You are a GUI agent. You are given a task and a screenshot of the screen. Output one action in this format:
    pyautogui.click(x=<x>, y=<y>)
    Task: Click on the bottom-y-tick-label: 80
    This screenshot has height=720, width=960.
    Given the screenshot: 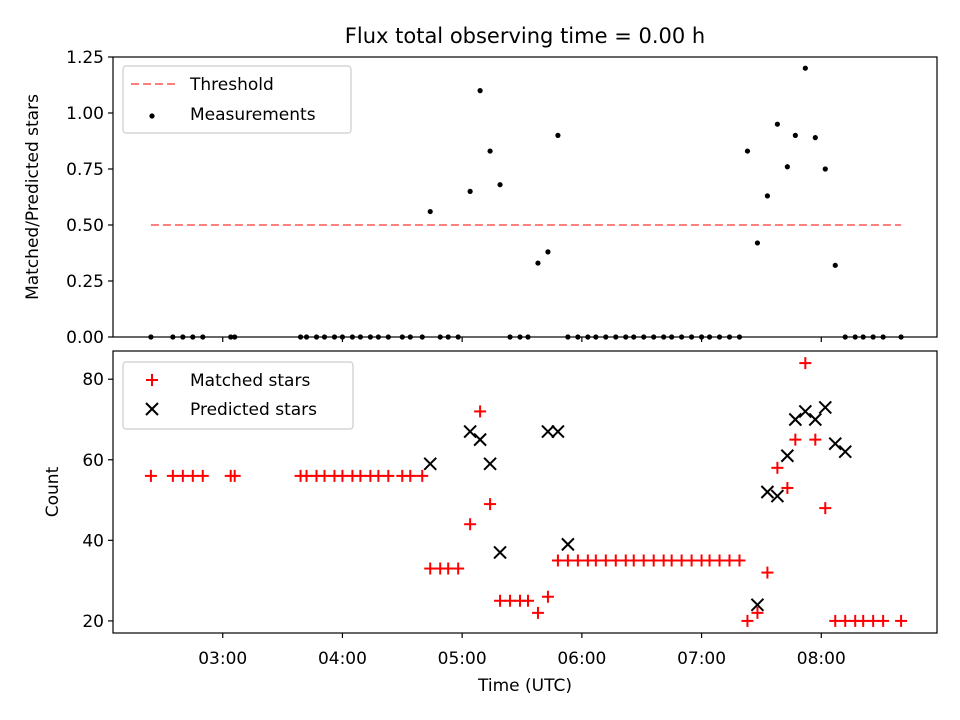 What is the action you would take?
    pyautogui.click(x=93, y=380)
    